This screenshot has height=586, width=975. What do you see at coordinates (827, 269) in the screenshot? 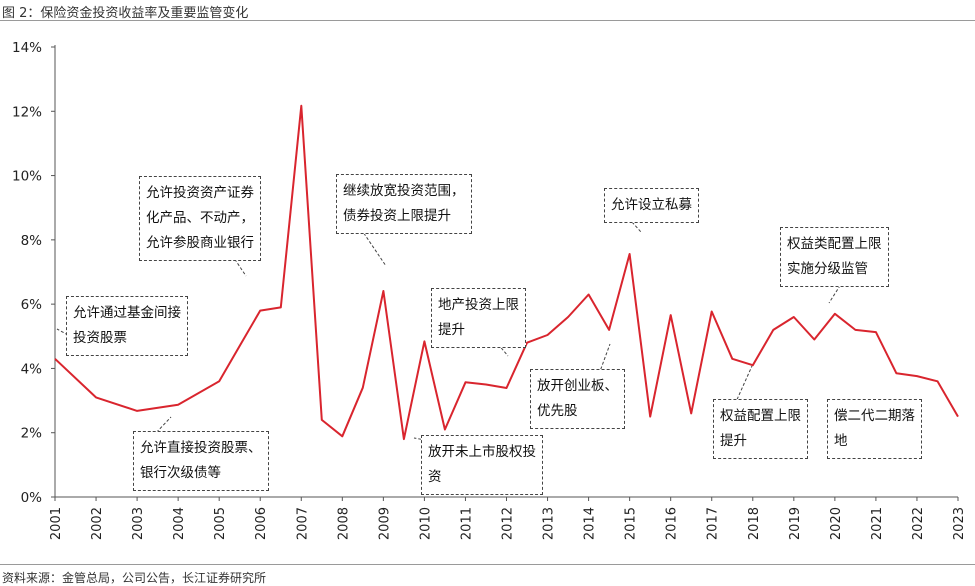
I see `annotation-text: 实施分级监管` at bounding box center [827, 269].